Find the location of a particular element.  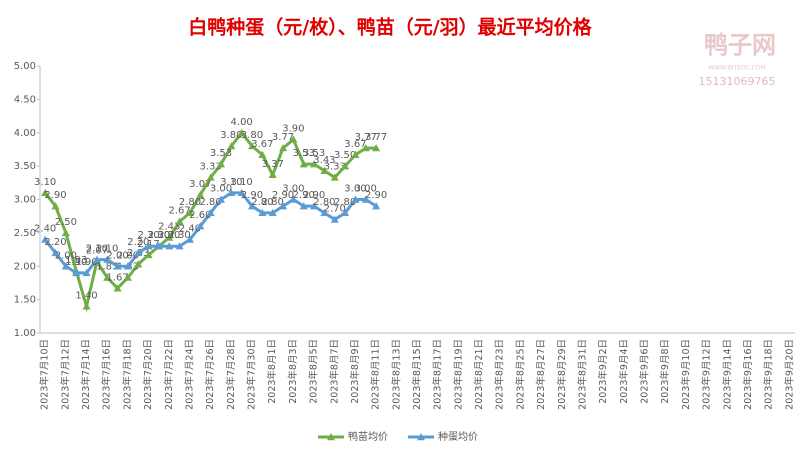

y-tick-label: 2.00 is located at coordinates (25, 266).